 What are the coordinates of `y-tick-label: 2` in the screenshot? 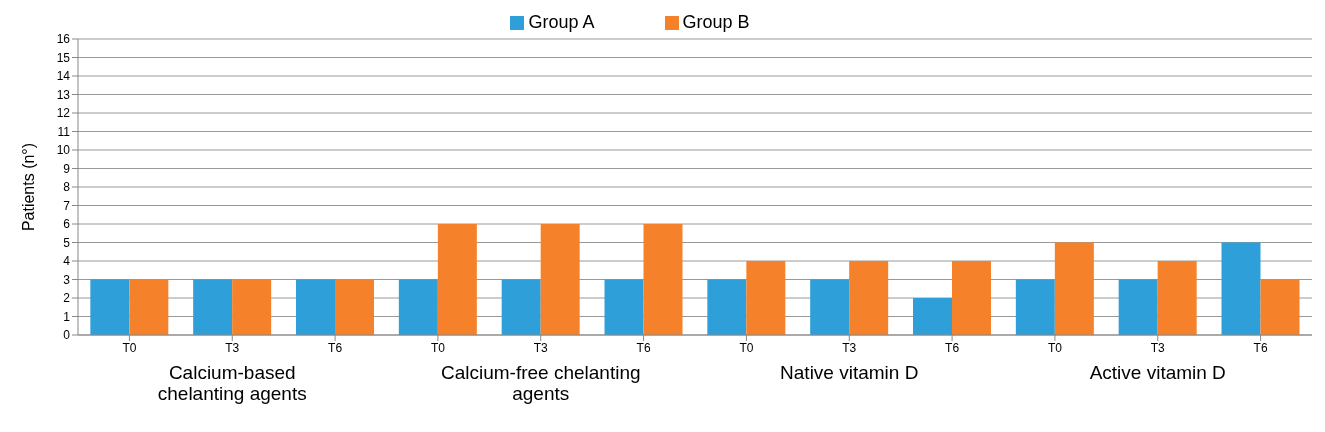 It's located at (67, 298).